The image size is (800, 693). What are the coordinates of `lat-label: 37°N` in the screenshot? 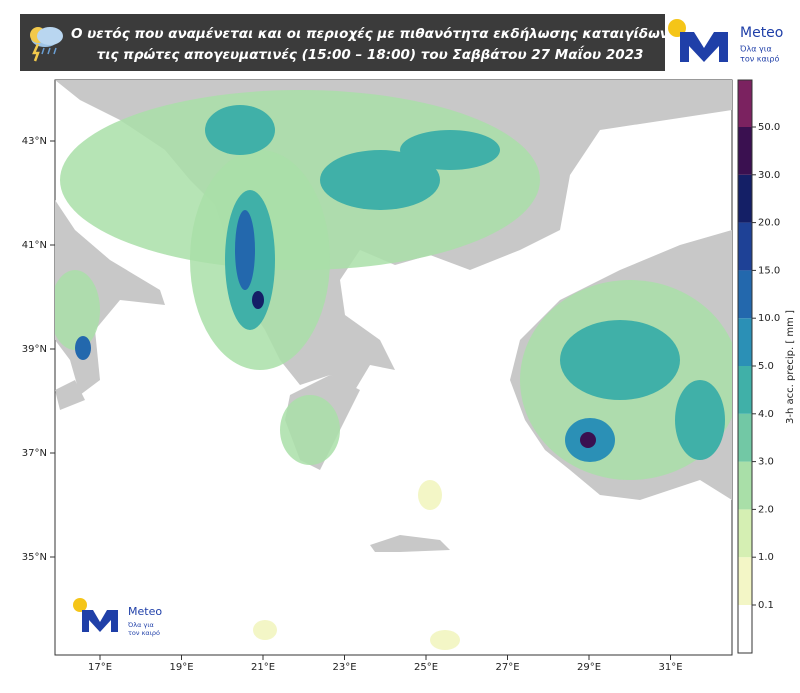 It's located at (34, 453).